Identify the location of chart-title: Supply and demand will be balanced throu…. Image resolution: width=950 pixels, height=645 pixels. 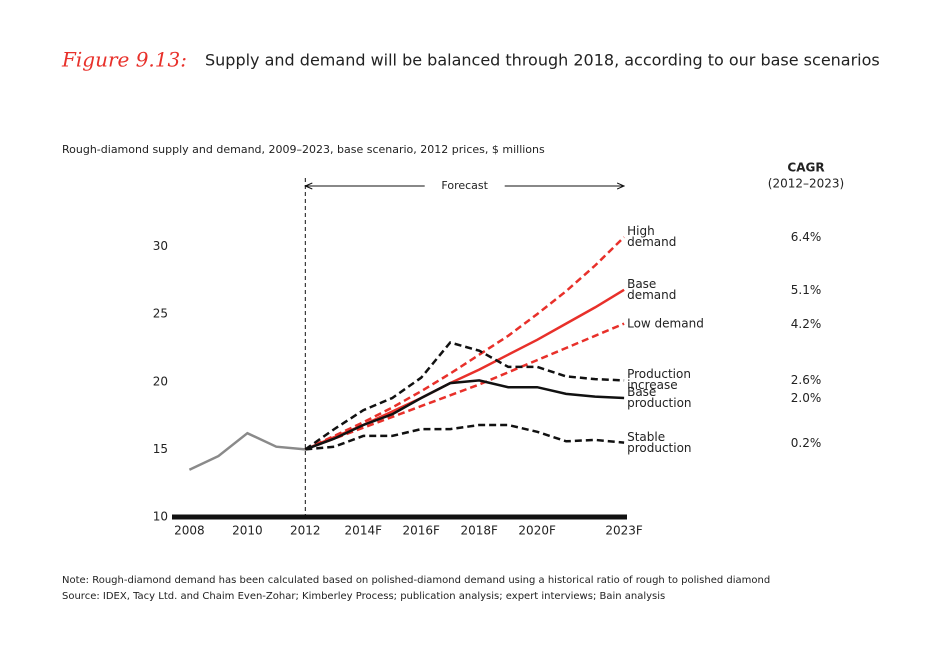
(542, 60).